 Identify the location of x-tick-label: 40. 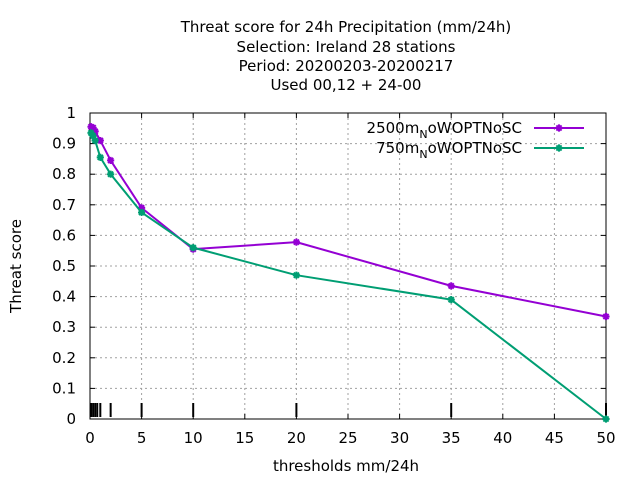
(502, 438).